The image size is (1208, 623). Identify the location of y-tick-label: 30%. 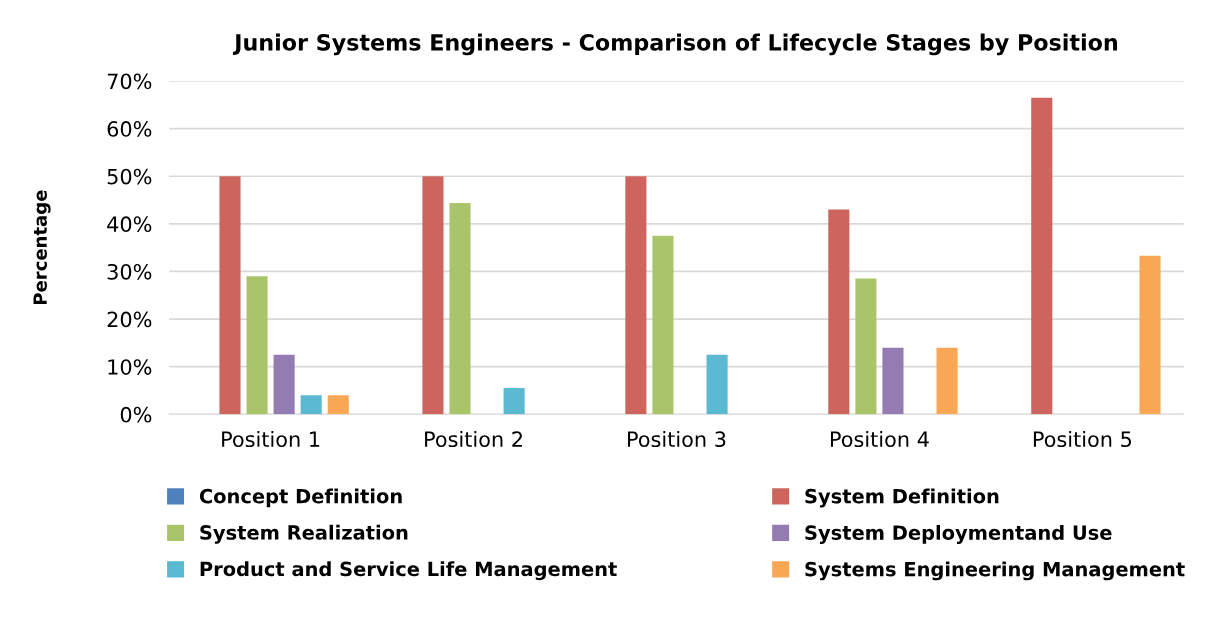
(129, 271).